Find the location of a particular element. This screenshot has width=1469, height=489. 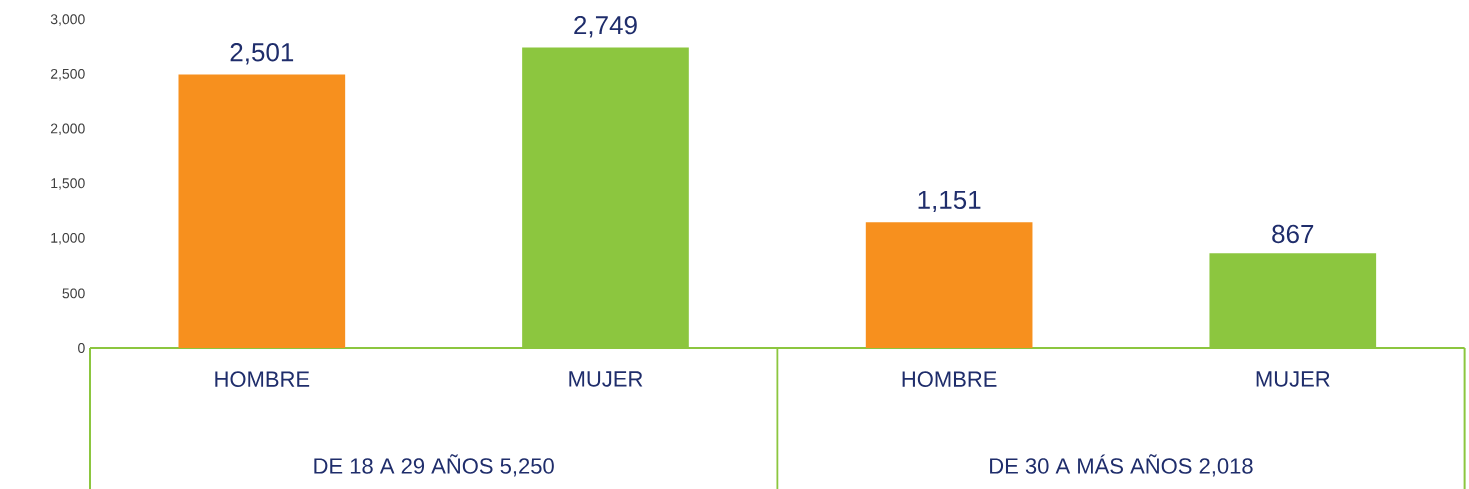

text: DE 18 A 29 AÑOS 5,250 is located at coordinates (434, 465).